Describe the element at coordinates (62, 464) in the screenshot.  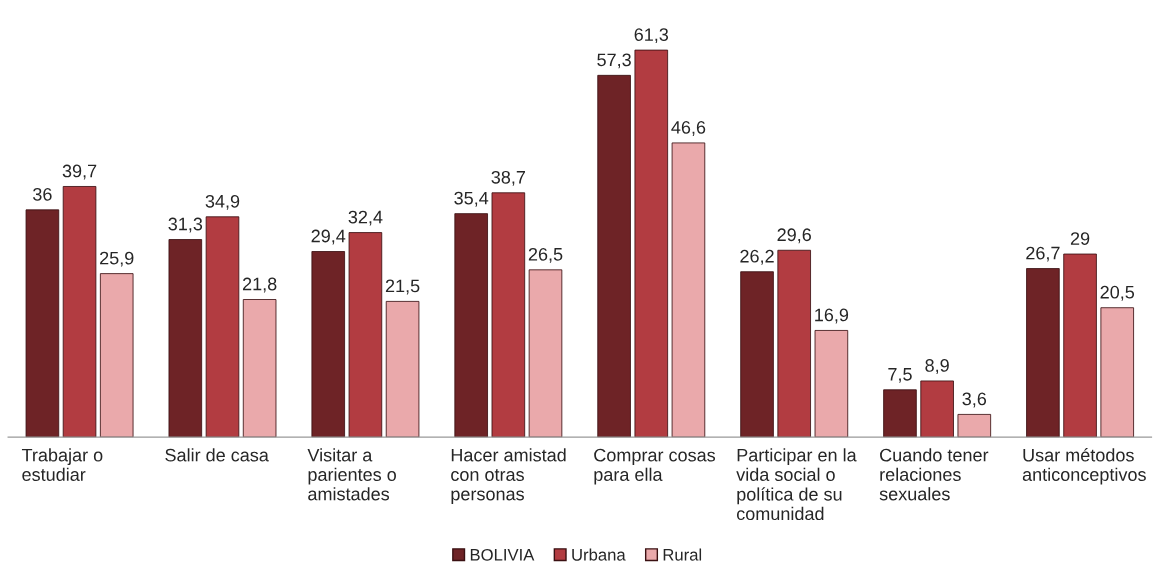
I see `x-tick-label: Trabajar o estudiar` at that location.